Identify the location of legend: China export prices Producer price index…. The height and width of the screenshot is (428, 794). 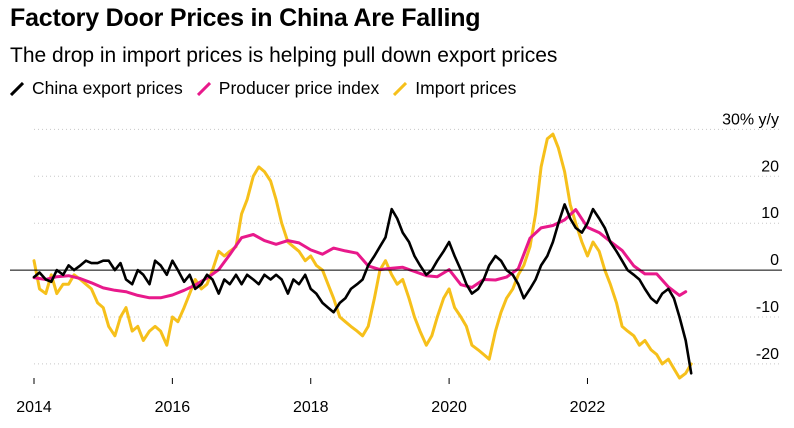
(270, 88).